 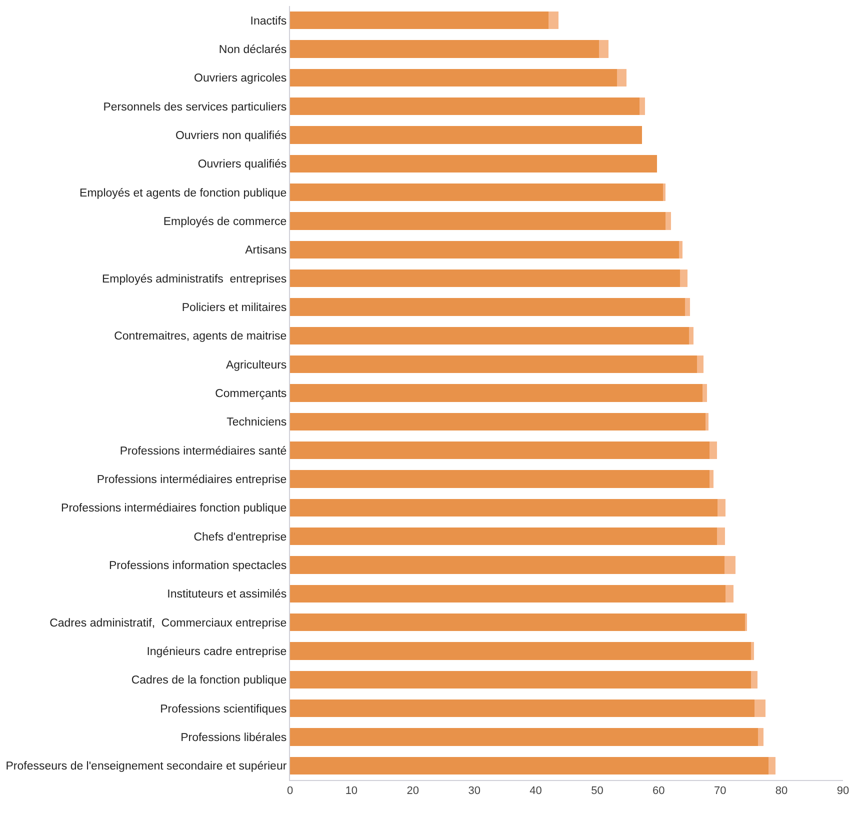 What do you see at coordinates (720, 791) in the screenshot?
I see `x-tick-label: 70` at bounding box center [720, 791].